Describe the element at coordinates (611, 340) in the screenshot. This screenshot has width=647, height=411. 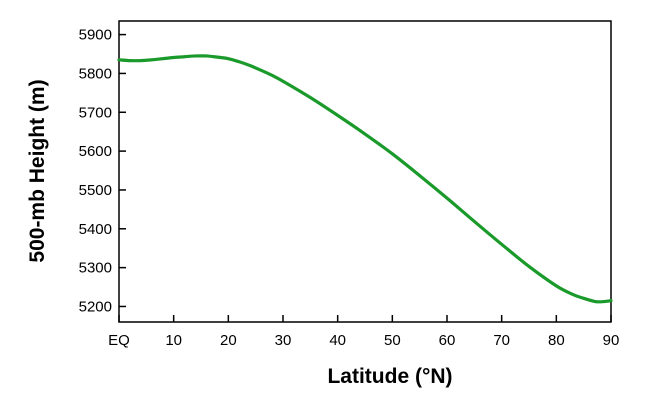
I see `x-tick-label: 90` at that location.